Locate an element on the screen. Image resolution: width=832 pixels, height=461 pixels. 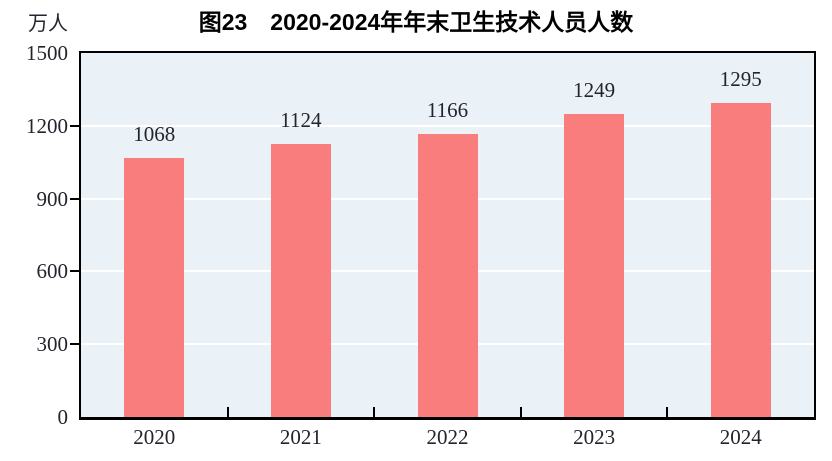
y-tick-label: 0 is located at coordinates (63, 417).